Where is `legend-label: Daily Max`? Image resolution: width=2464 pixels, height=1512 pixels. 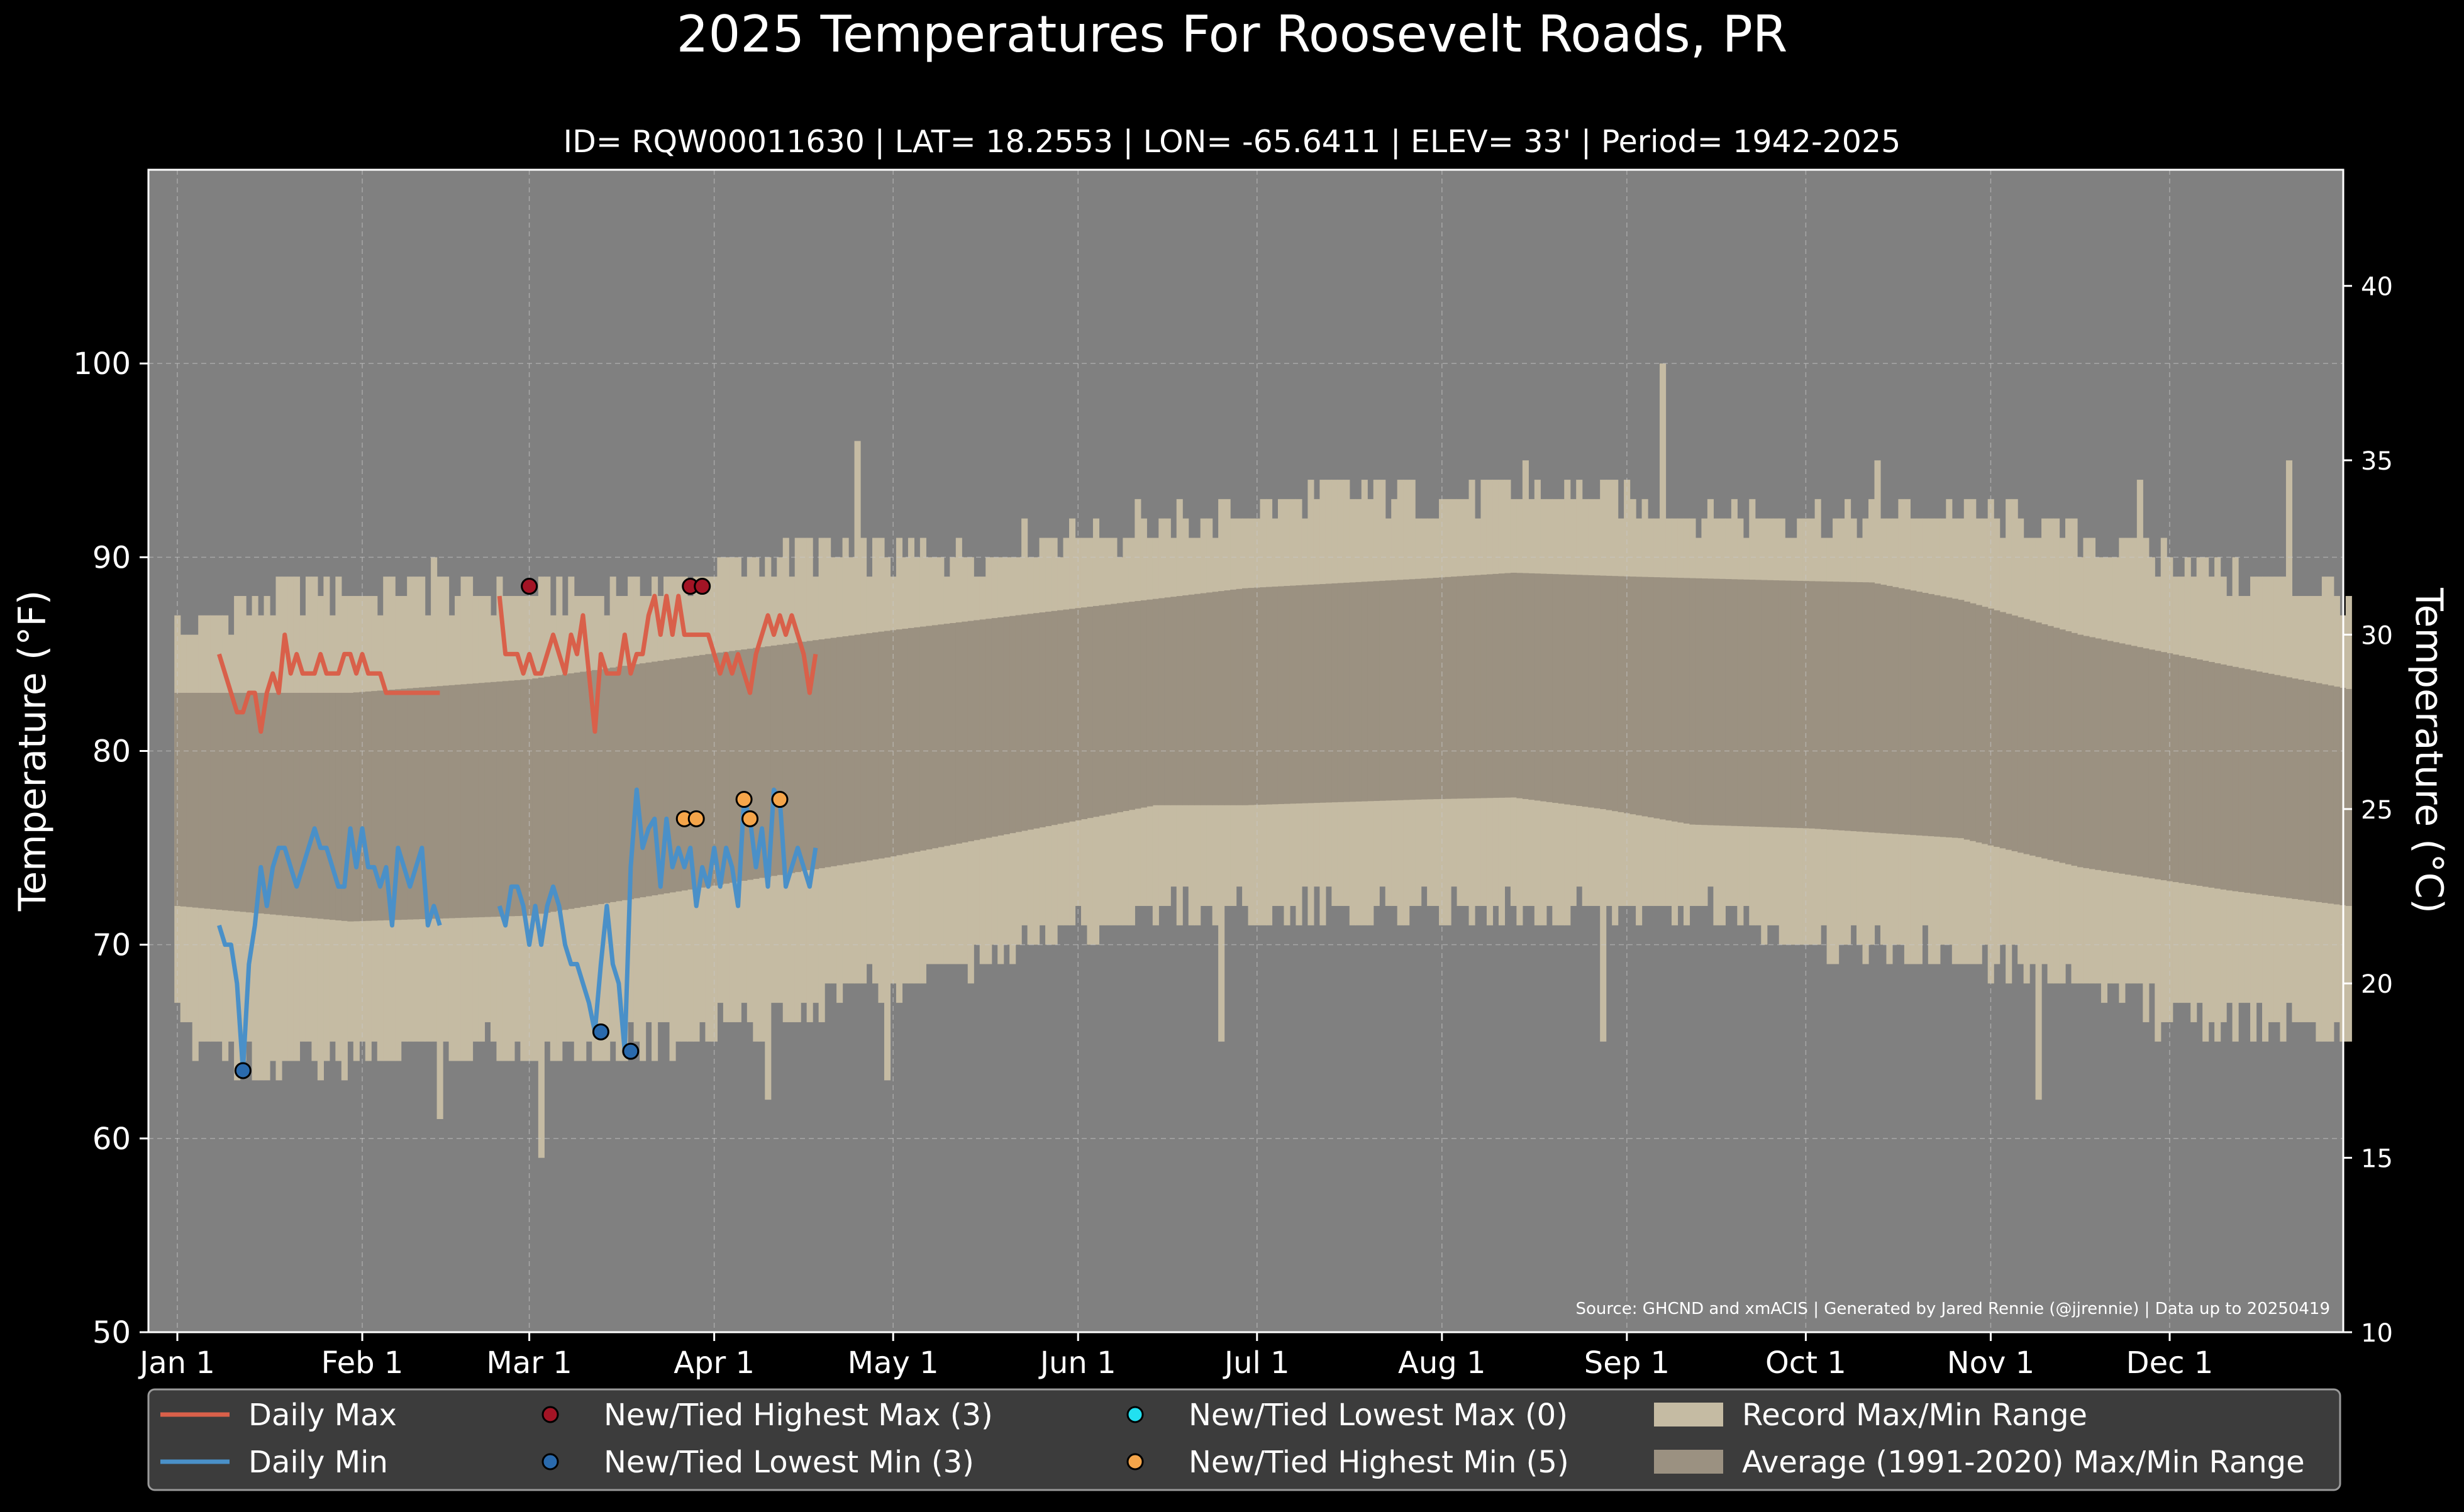 legend-label: Daily Max is located at coordinates (322, 1415).